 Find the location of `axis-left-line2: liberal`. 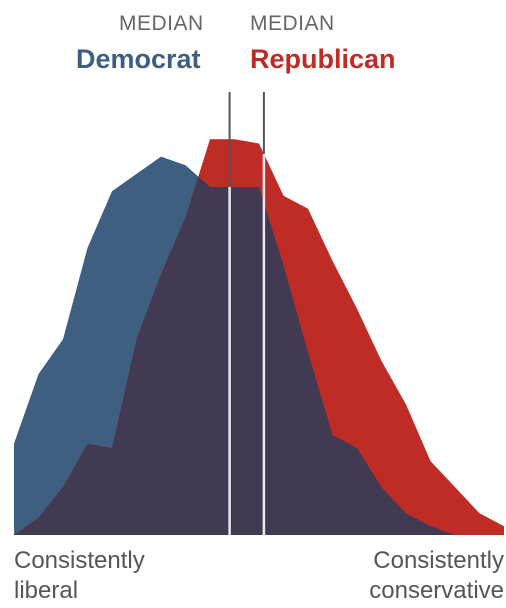

axis-left-line2: liberal is located at coordinates (46, 590).